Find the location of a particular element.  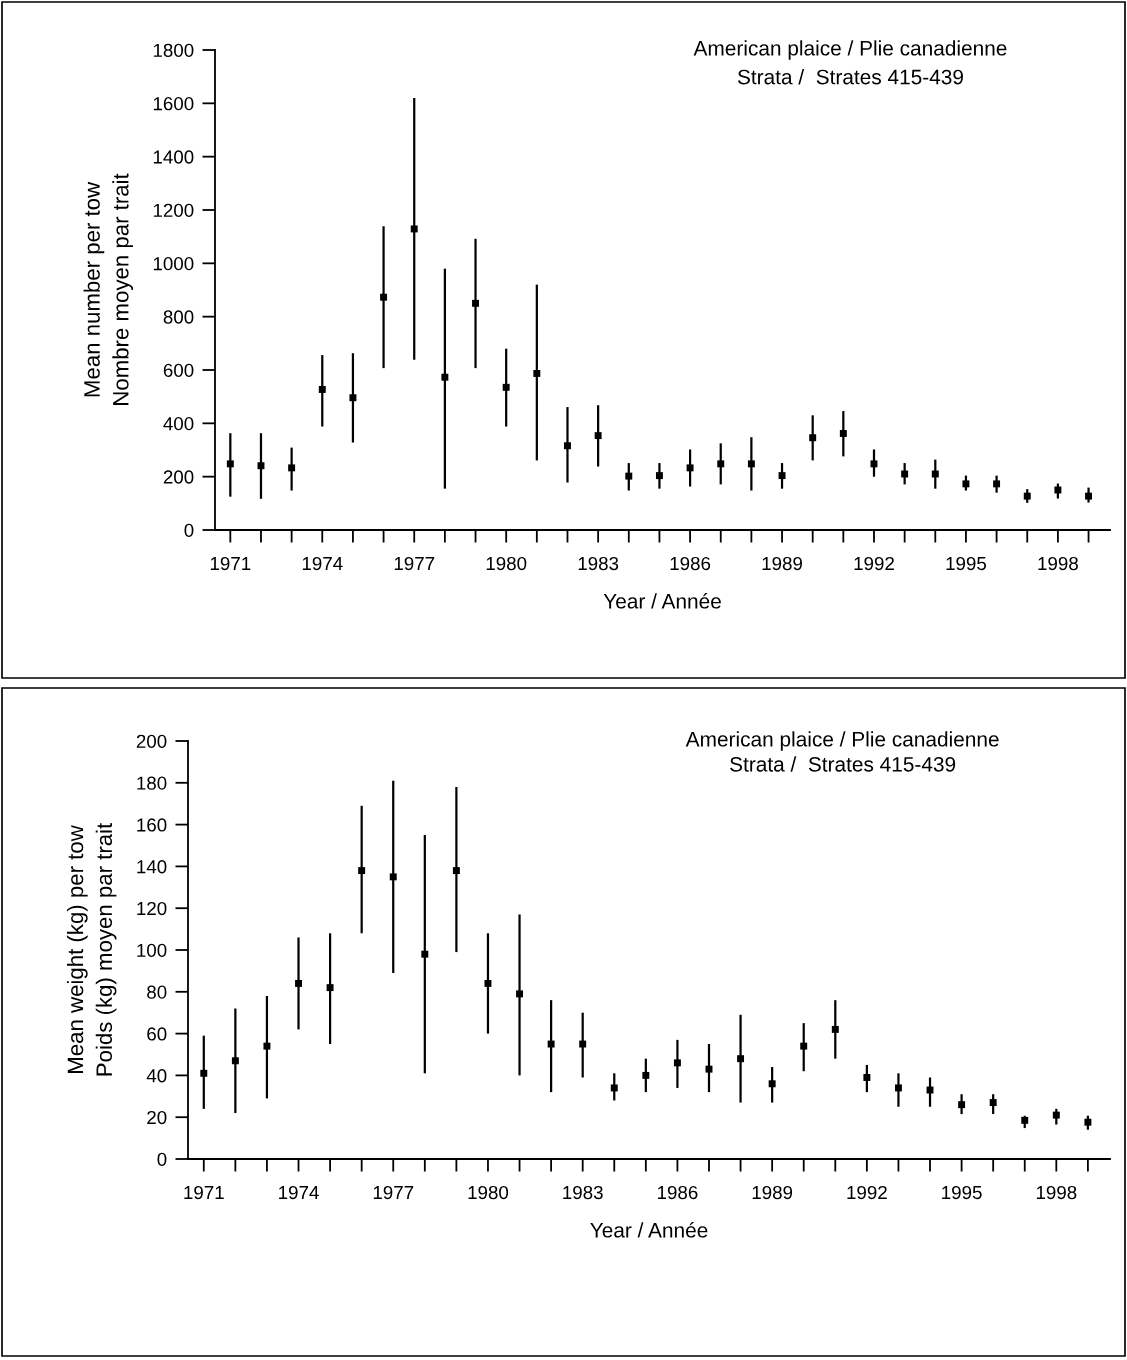

y-tick-label: 120 is located at coordinates (152, 908).